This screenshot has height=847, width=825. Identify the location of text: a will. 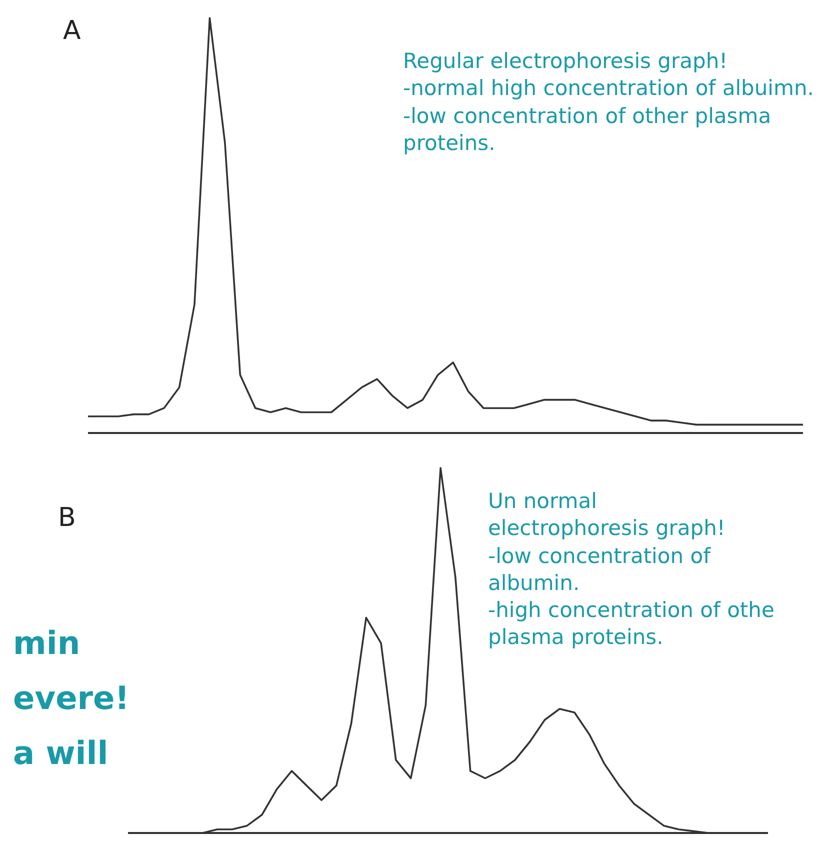
(61, 753).